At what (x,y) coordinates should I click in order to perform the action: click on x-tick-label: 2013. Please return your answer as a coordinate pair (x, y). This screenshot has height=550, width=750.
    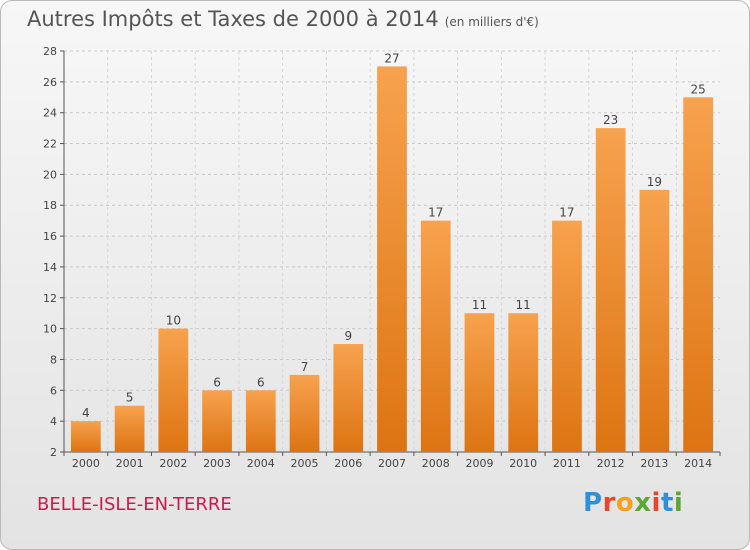
    Looking at the image, I should click on (654, 463).